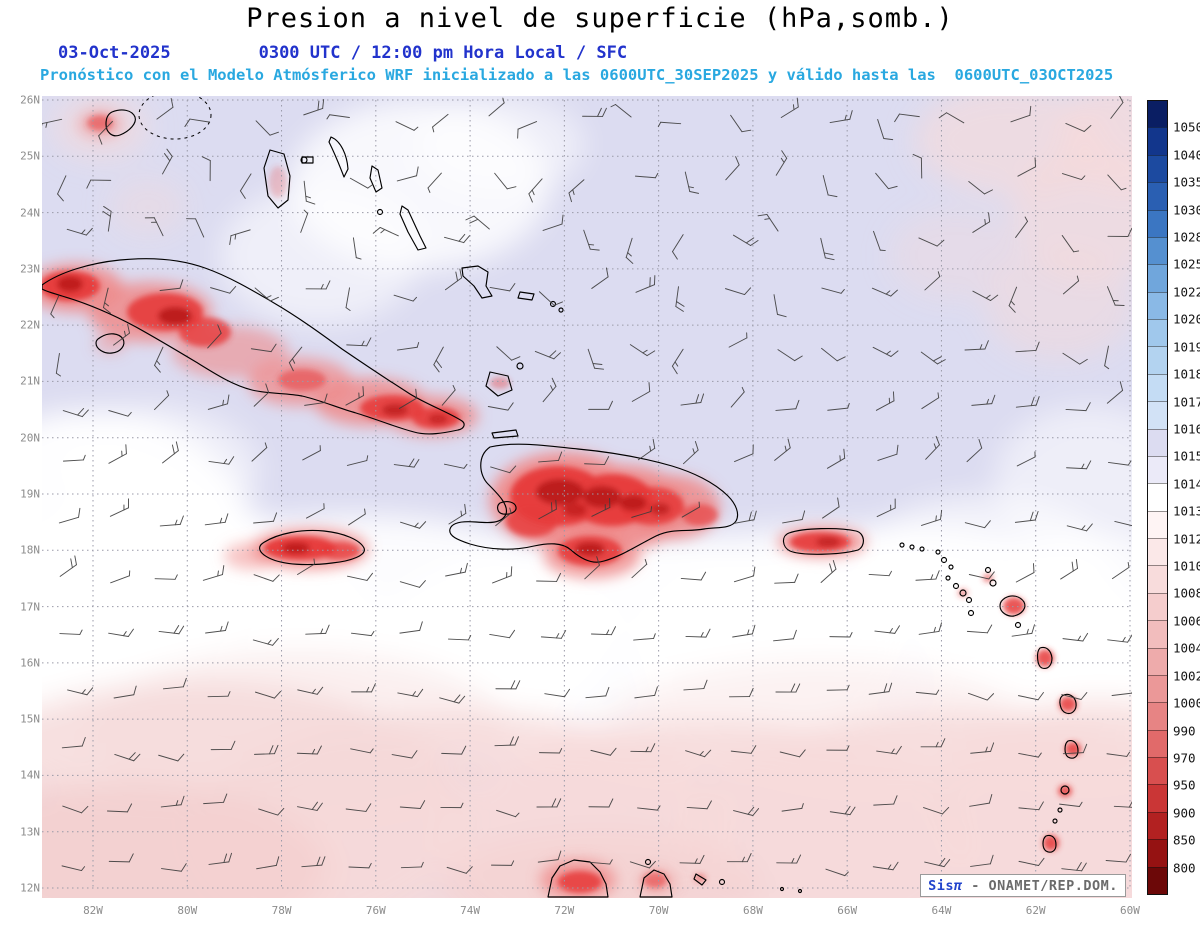  I want to click on colorbar-value-label: 1004, so click(1186, 648).